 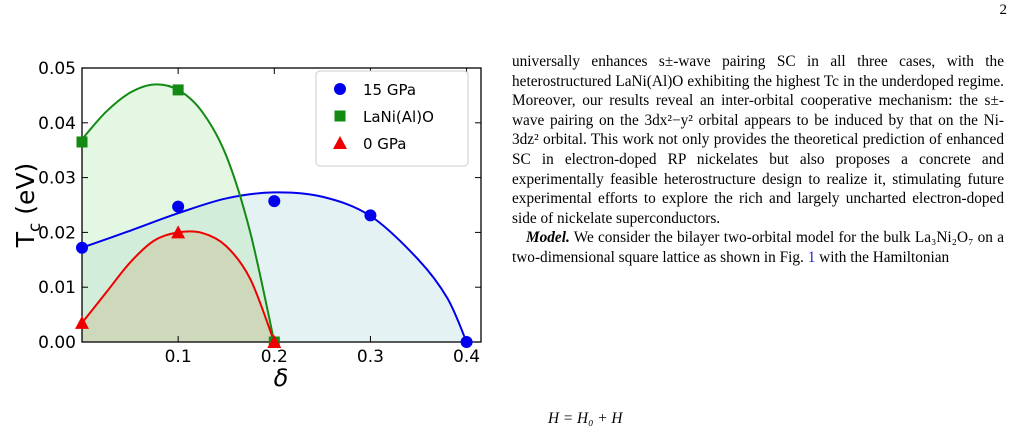 I want to click on x-axis-label: δ, so click(x=281, y=378).